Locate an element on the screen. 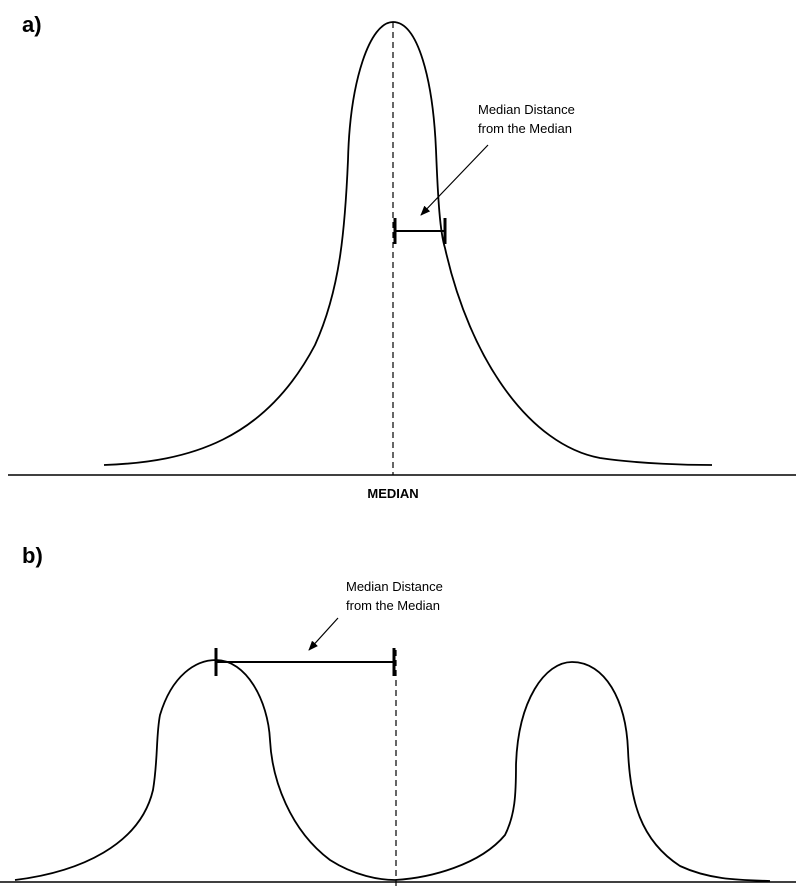 The height and width of the screenshot is (887, 796). panel-b-left-peak-curve is located at coordinates (205, 770).